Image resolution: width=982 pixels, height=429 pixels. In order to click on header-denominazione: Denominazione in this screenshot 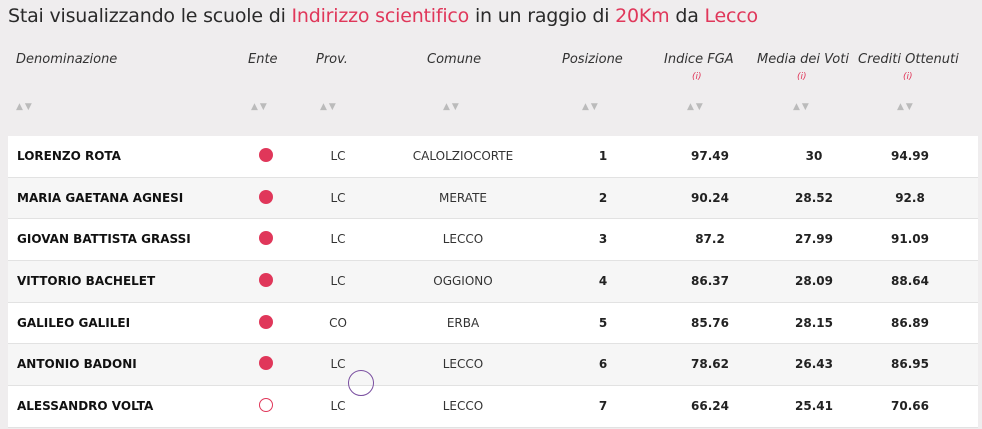, I will do `click(67, 59)`.